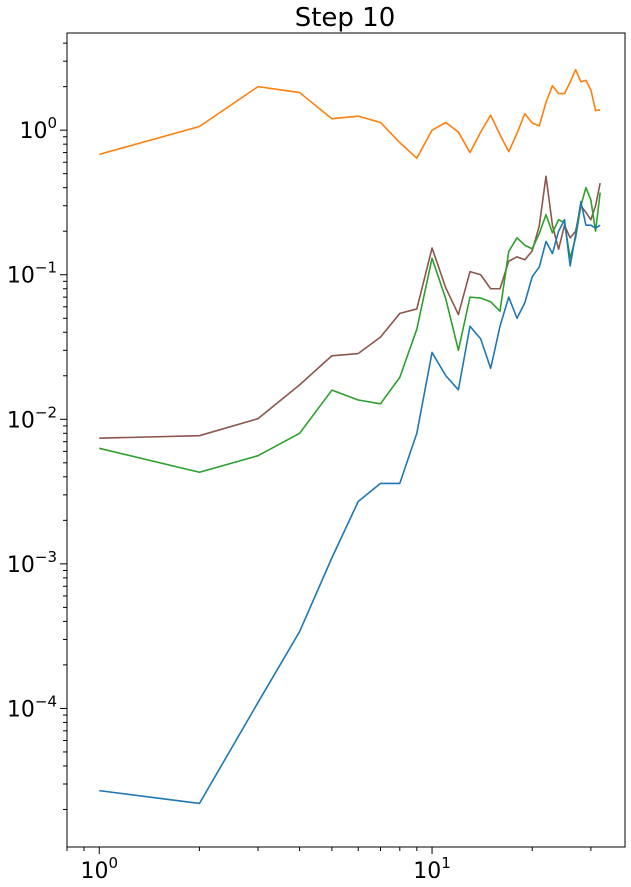 The width and height of the screenshot is (631, 887). What do you see at coordinates (345, 18) in the screenshot?
I see `chart-title: Step 10` at bounding box center [345, 18].